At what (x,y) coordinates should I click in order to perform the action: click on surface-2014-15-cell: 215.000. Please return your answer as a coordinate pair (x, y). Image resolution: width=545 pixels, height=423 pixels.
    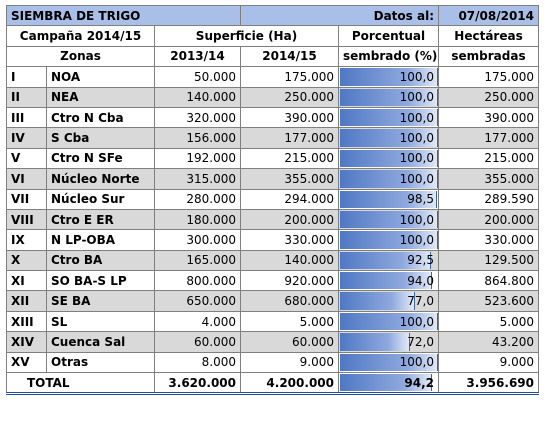
    Looking at the image, I should click on (289, 158).